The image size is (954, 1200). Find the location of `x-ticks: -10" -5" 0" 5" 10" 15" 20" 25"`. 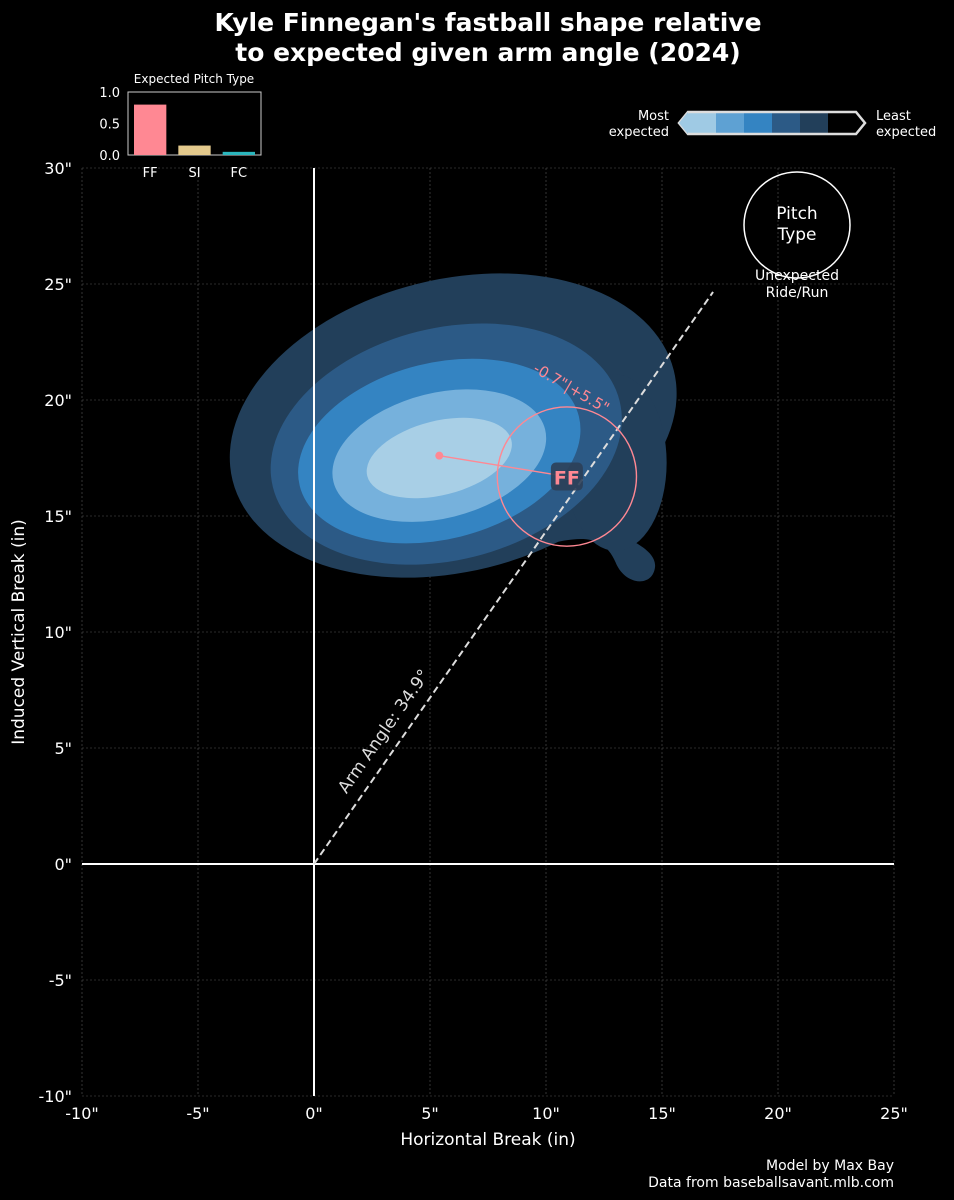

x-ticks: -10" -5" 0" 5" 10" 15" 20" 25" is located at coordinates (486, 1113).